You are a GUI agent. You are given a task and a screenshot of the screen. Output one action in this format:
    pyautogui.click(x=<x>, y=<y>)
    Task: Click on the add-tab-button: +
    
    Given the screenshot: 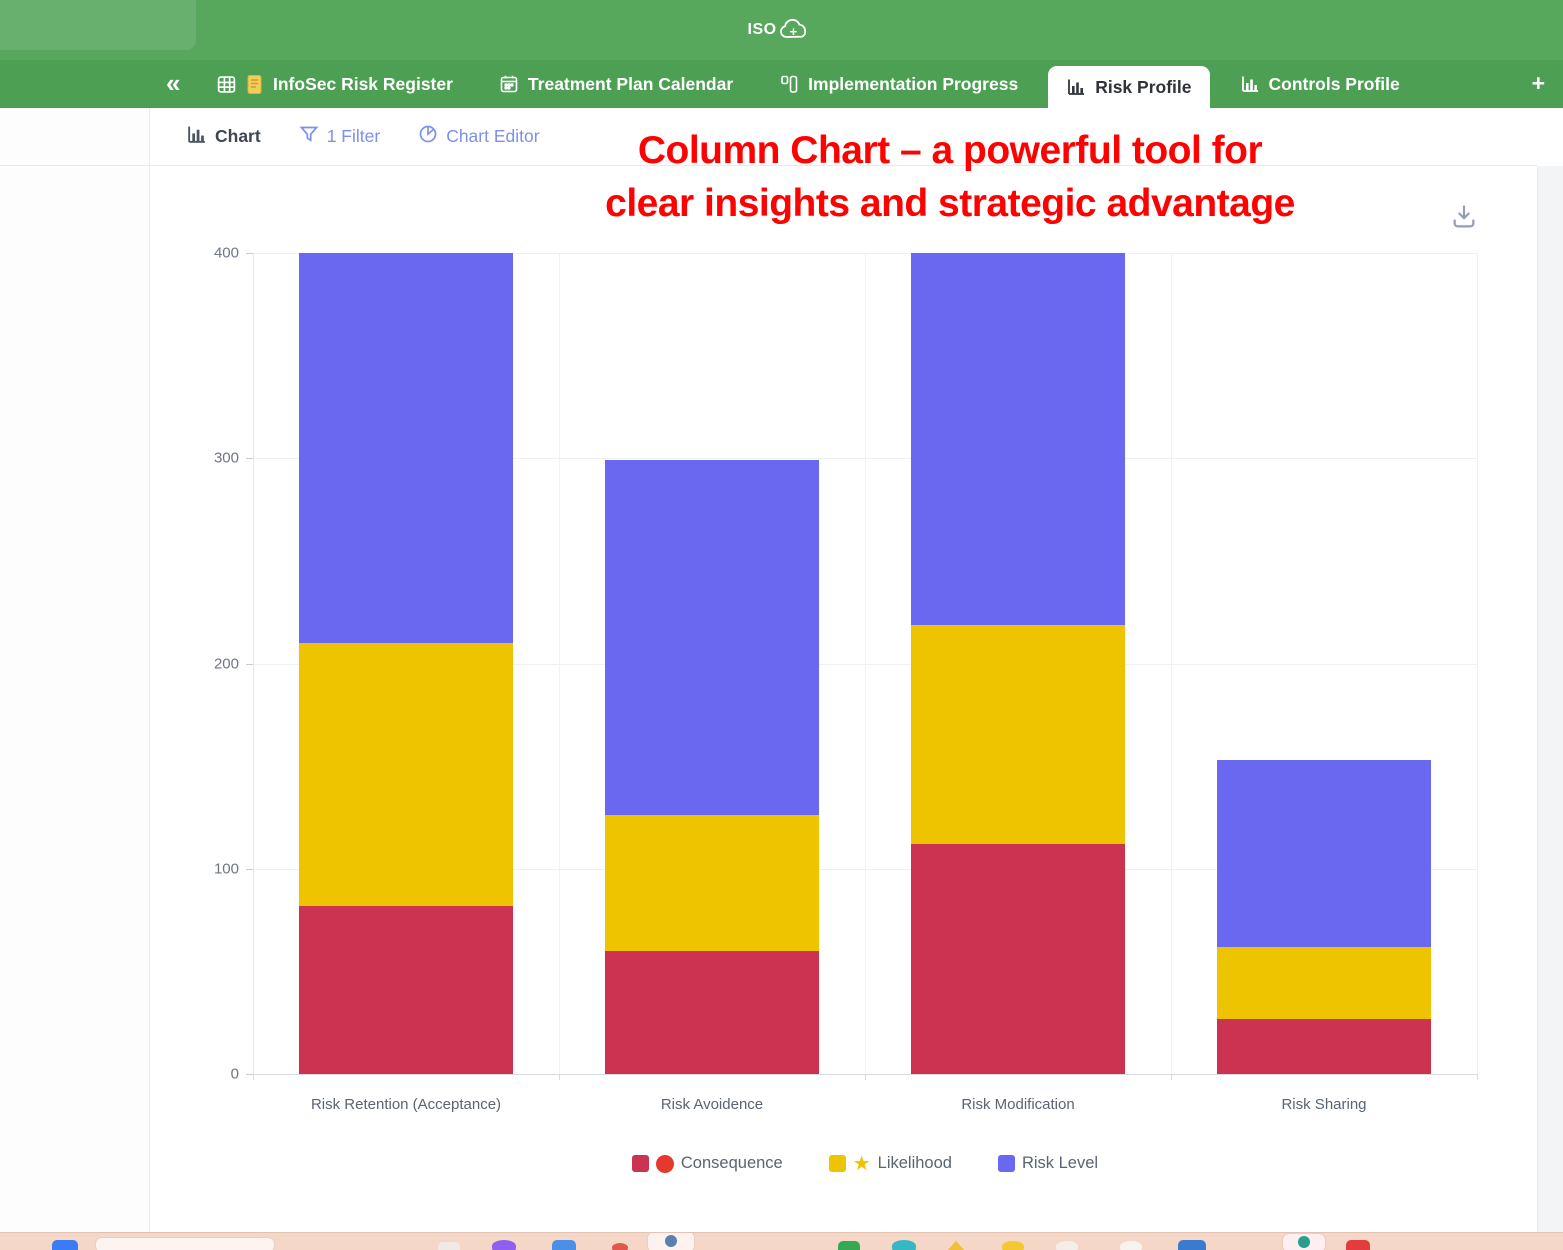 What is the action you would take?
    pyautogui.click(x=1538, y=83)
    